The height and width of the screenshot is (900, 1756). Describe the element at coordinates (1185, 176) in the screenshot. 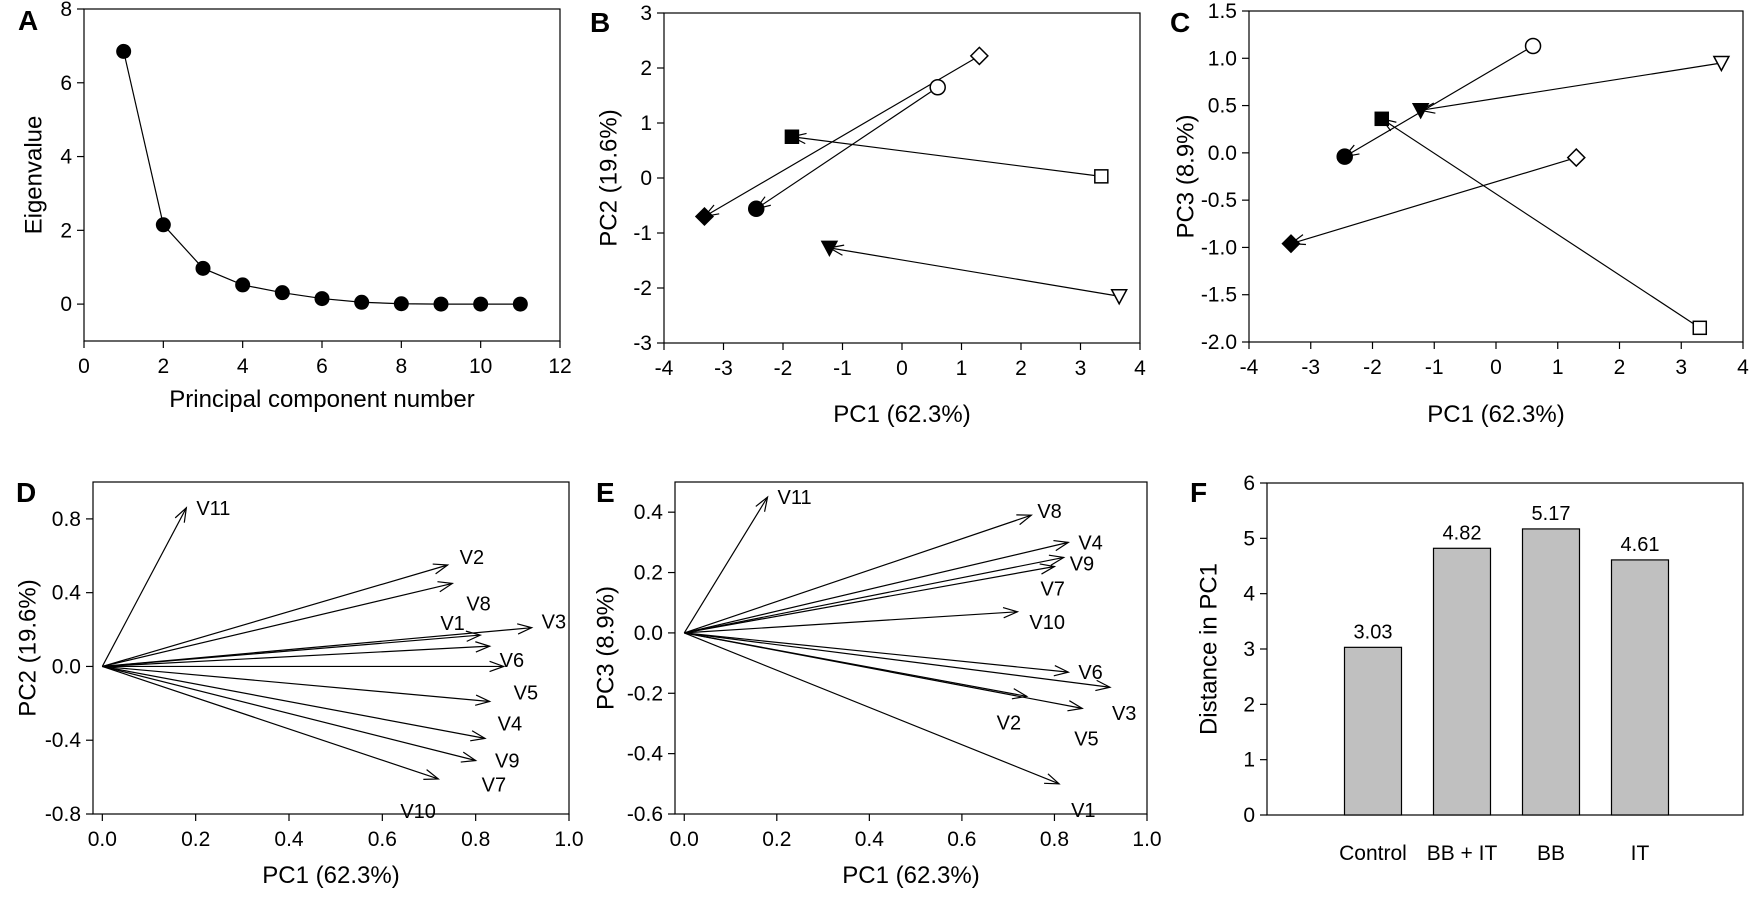

I see `y-axis-label: PC3 (8.9%)` at that location.